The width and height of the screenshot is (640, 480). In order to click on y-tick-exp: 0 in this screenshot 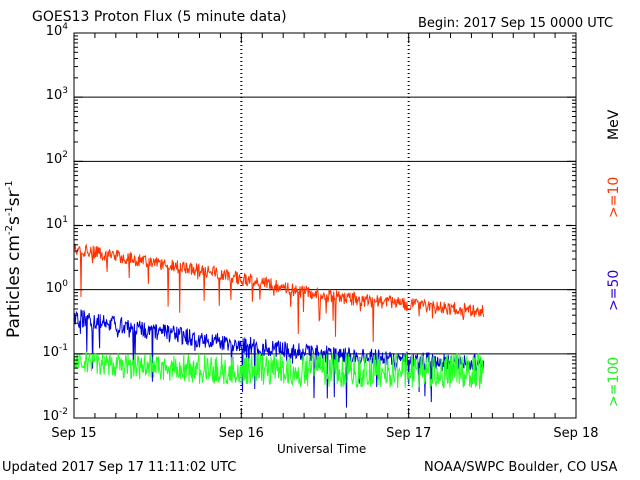, I will do `click(65, 283)`.